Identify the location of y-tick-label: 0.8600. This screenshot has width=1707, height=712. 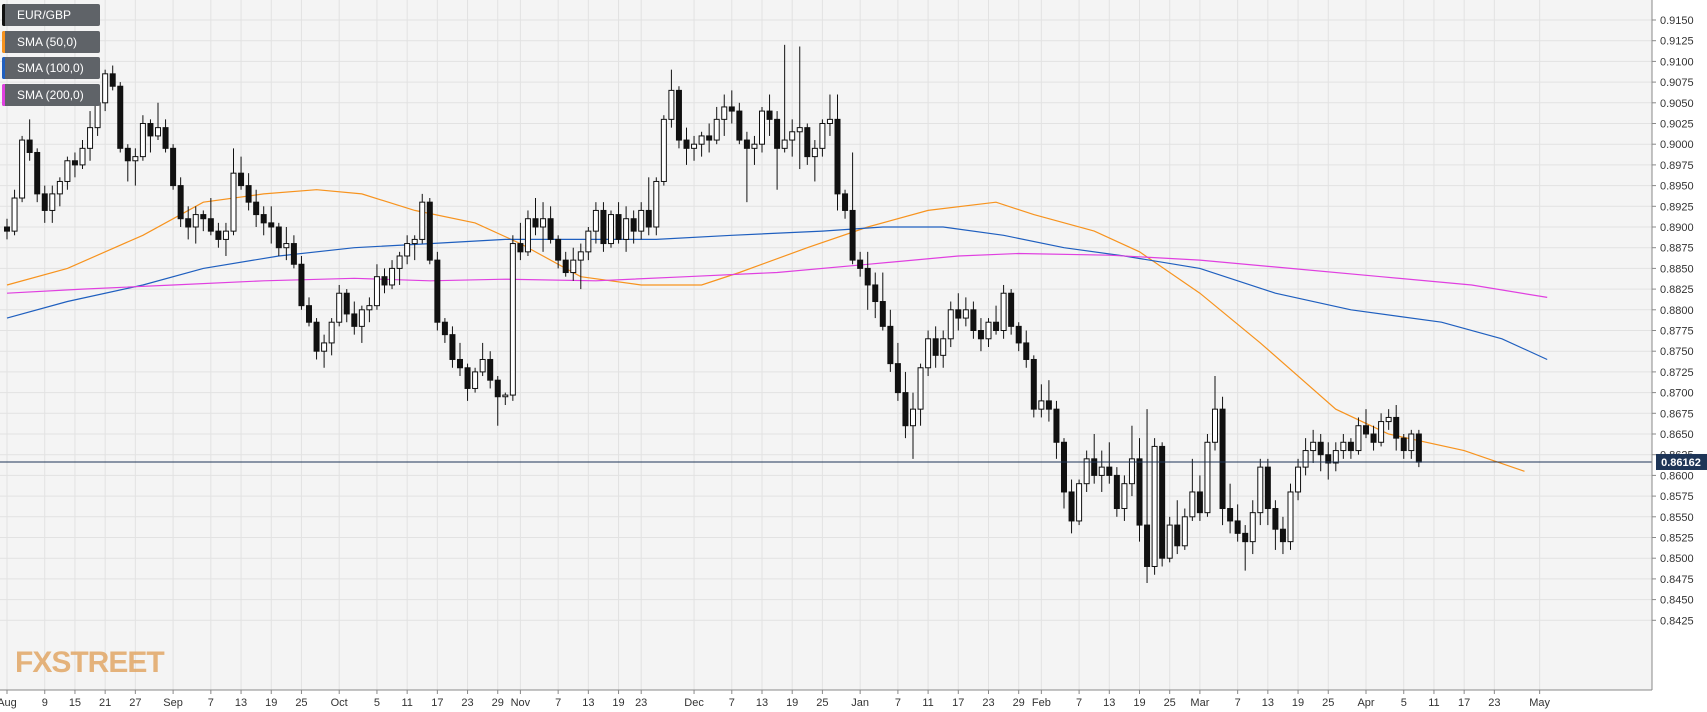
(1677, 476).